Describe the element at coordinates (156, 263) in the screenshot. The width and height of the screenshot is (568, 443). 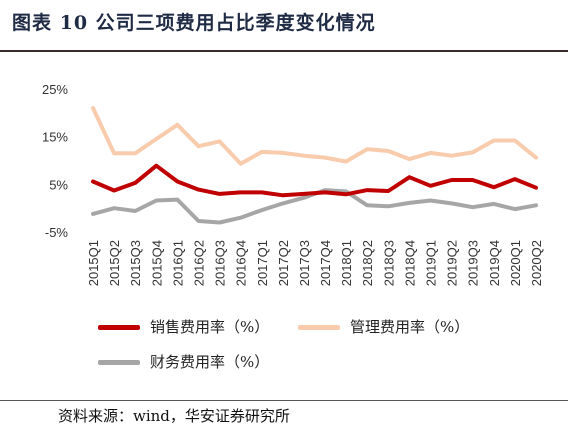
I see `x-tick-label: 2015Q4` at that location.